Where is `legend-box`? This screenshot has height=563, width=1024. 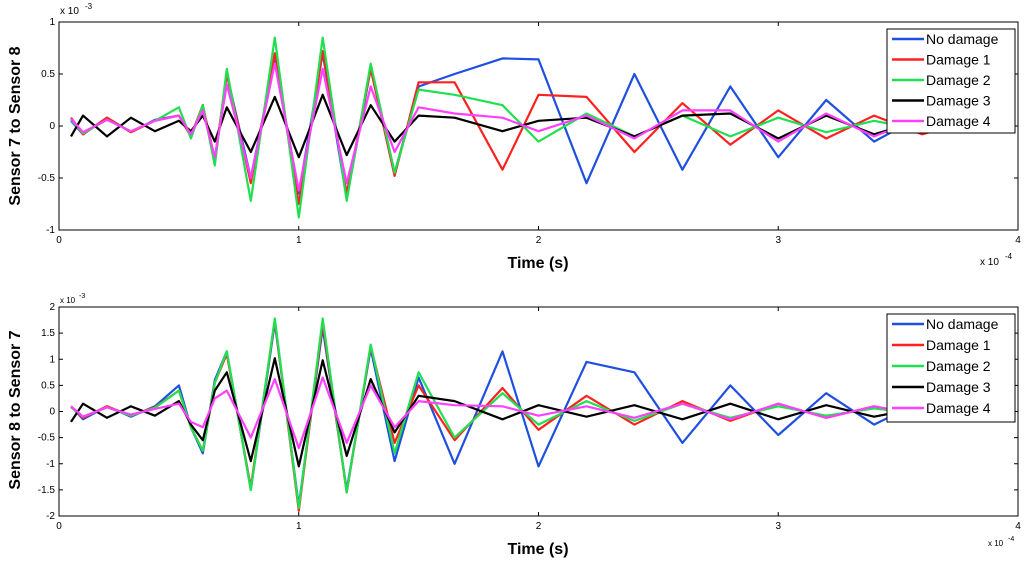
legend-box is located at coordinates (951, 368).